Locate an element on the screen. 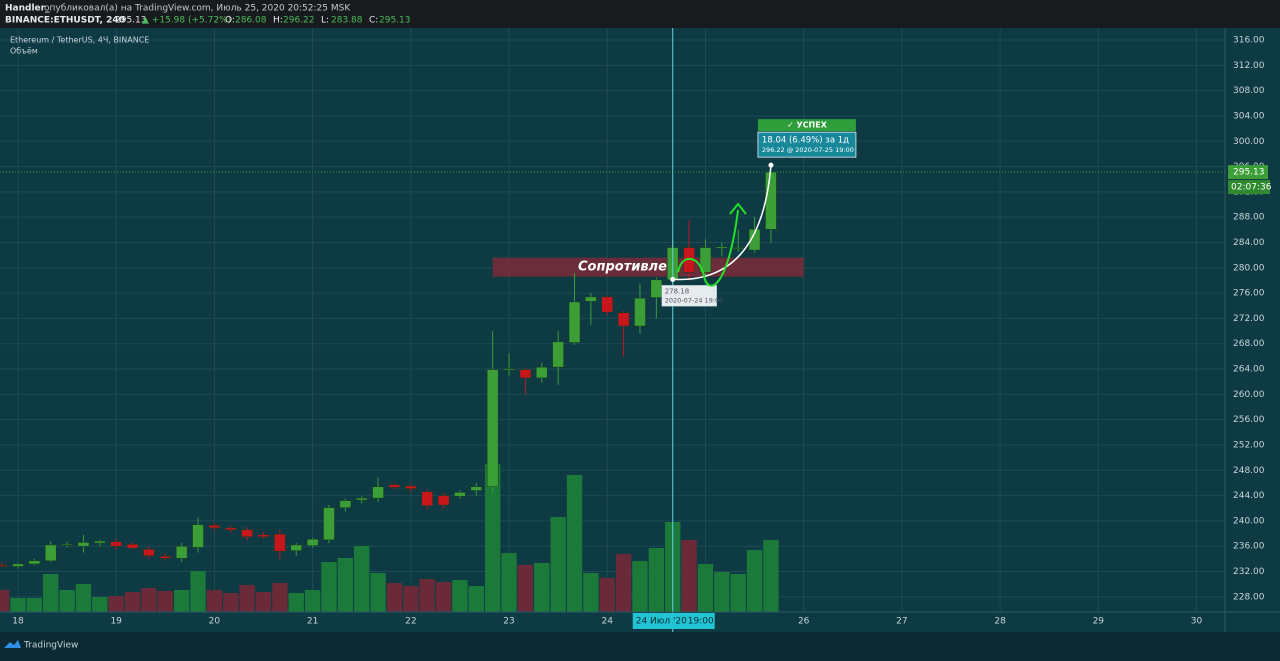 The width and height of the screenshot is (1280, 661). y-tick-label: 260.00 is located at coordinates (1249, 395).